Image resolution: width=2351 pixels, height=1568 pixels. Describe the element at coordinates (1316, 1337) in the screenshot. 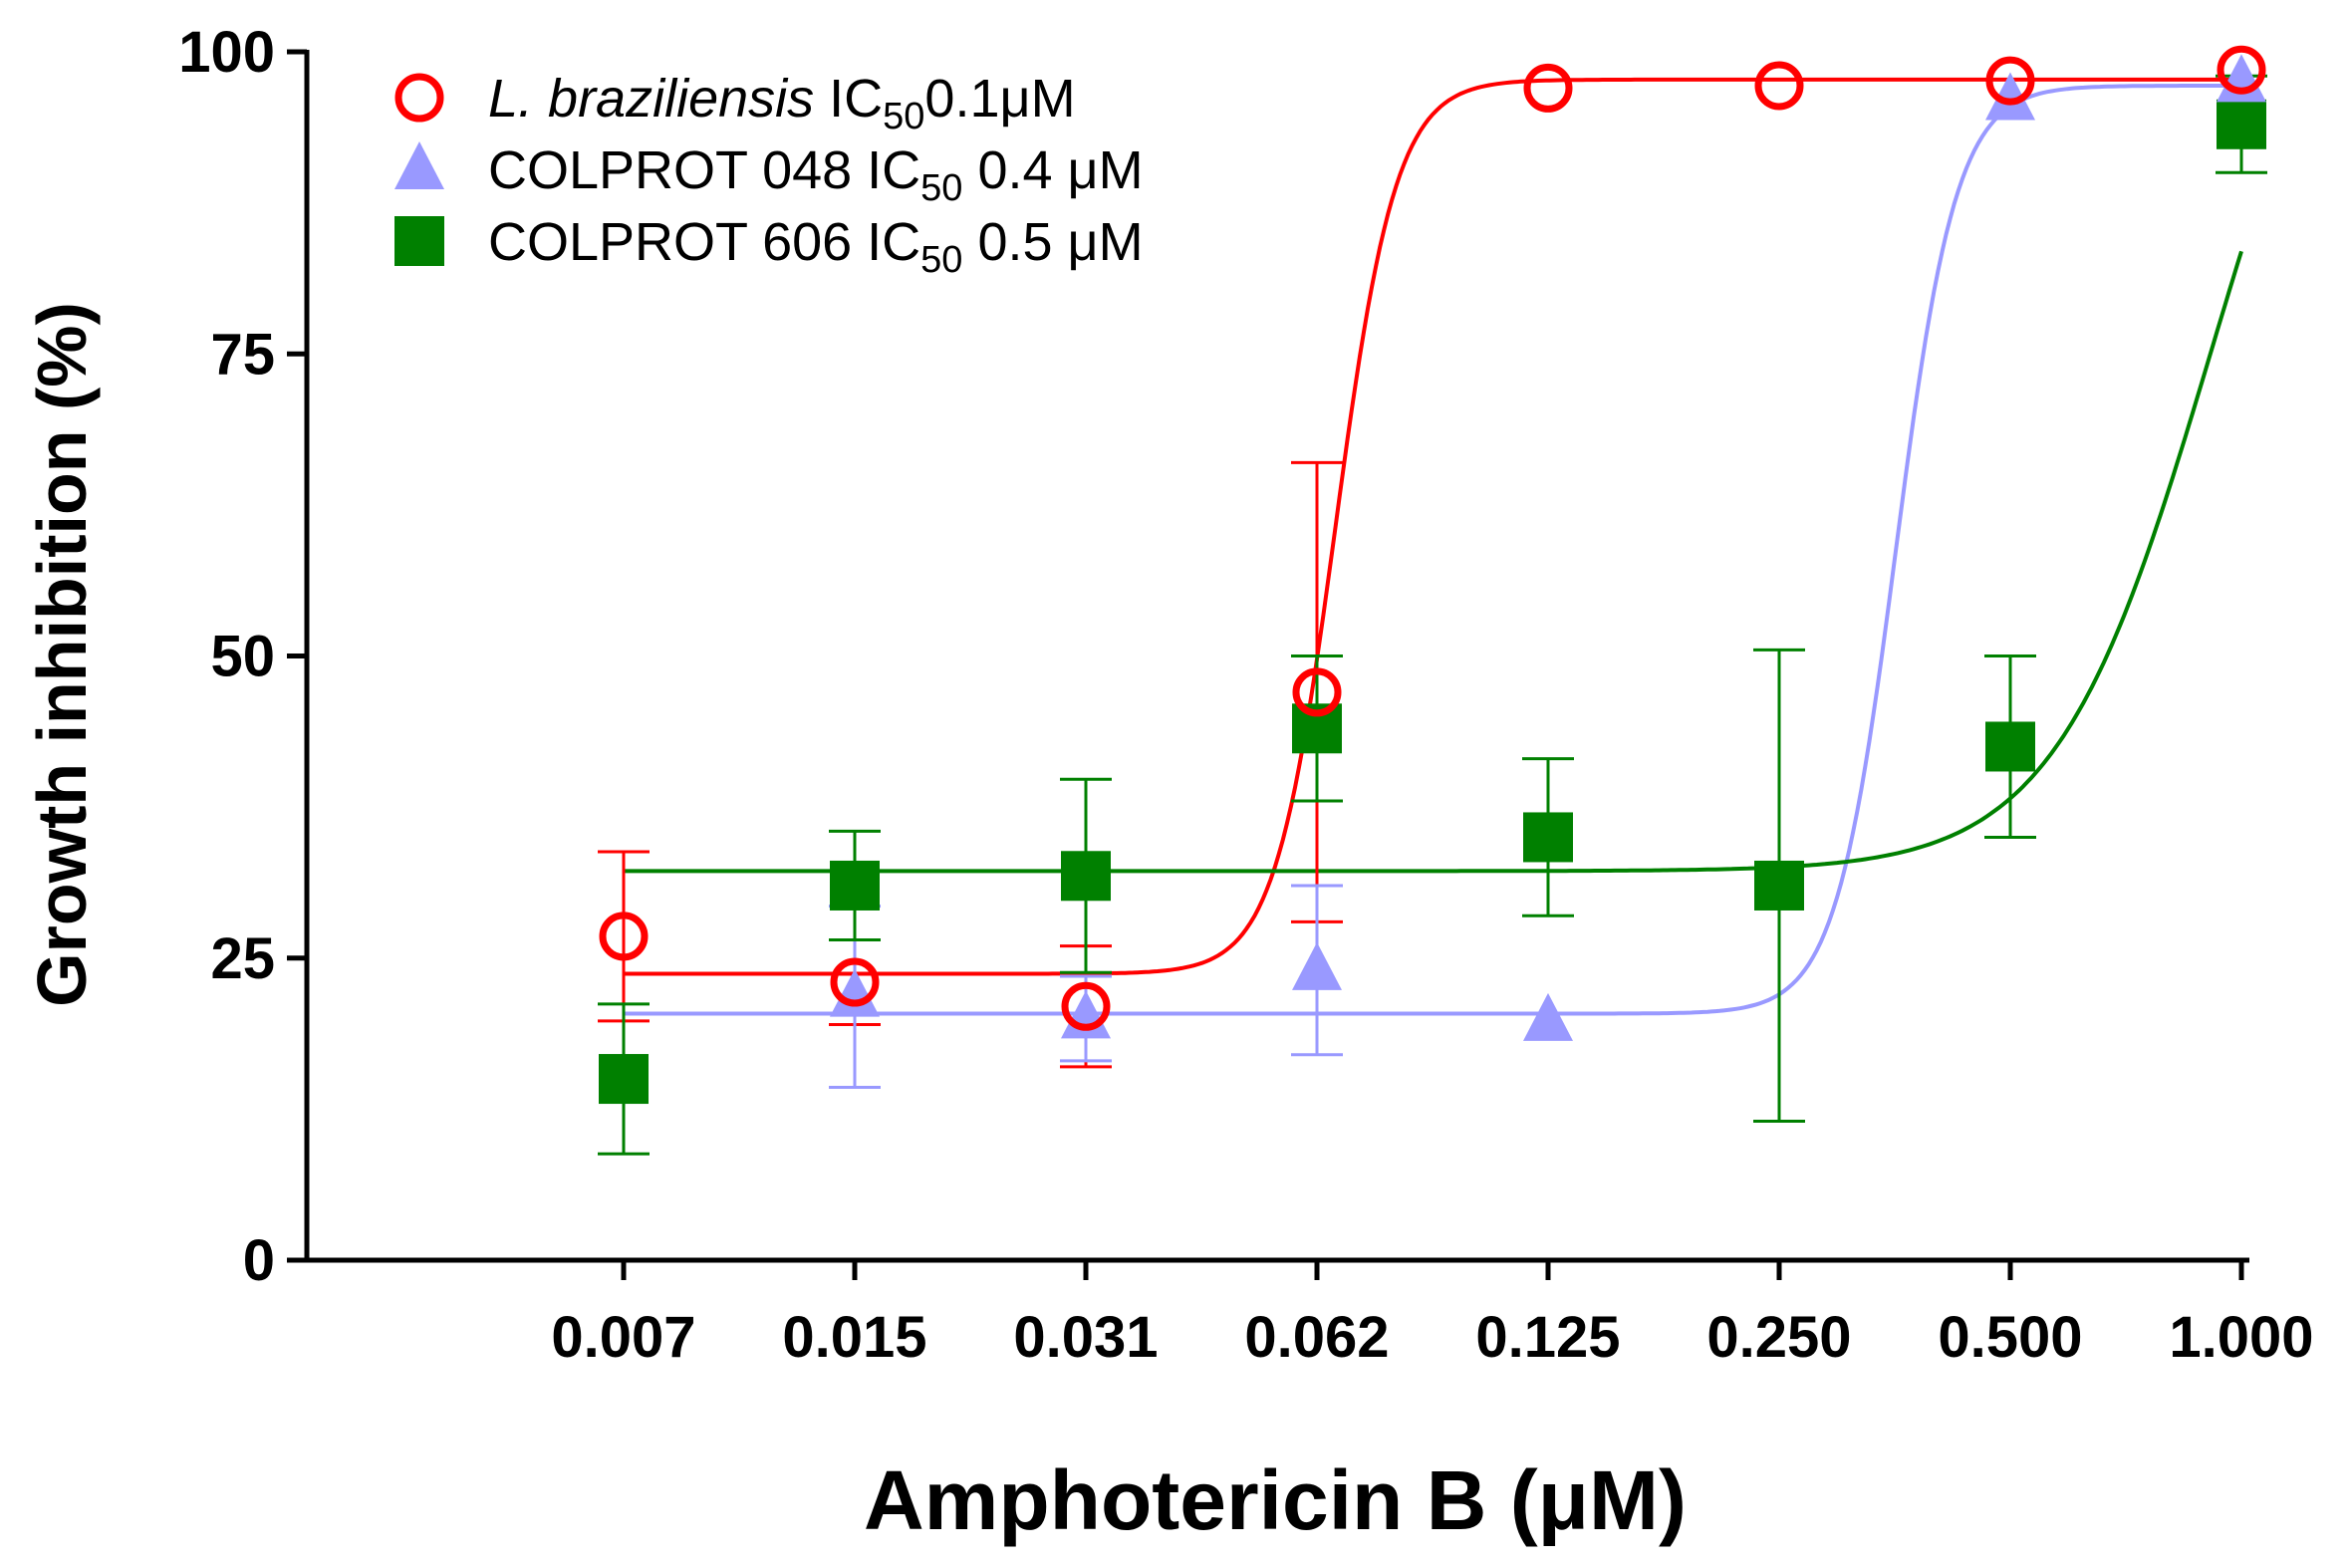

I see `x-tick-label: 0.062` at that location.